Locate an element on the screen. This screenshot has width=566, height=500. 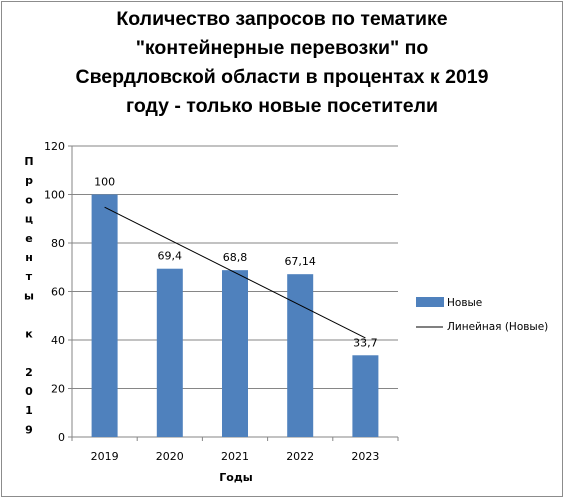
x-tick-label: 2020 is located at coordinates (170, 456).